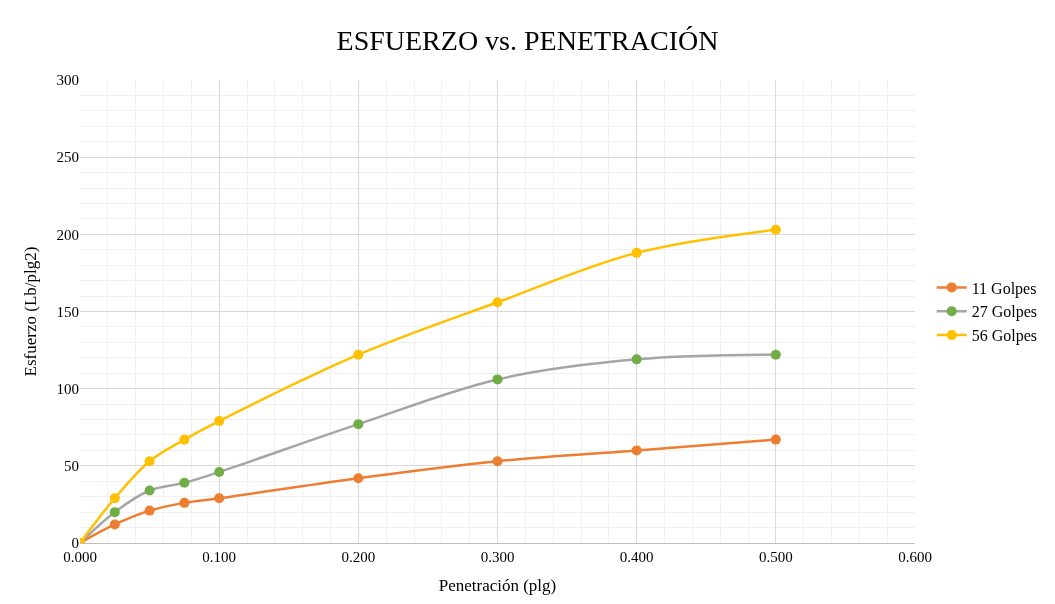  What do you see at coordinates (31, 311) in the screenshot?
I see `y-axis-title: Esfuerzo (Lb/plg2)` at bounding box center [31, 311].